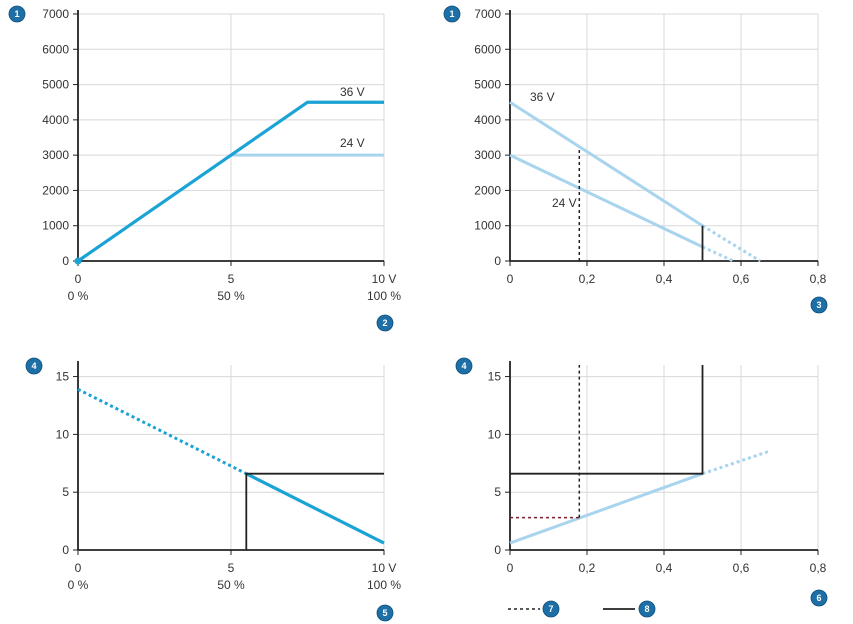 The width and height of the screenshot is (853, 624). I want to click on badge-1-top-right: 1, so click(452, 14).